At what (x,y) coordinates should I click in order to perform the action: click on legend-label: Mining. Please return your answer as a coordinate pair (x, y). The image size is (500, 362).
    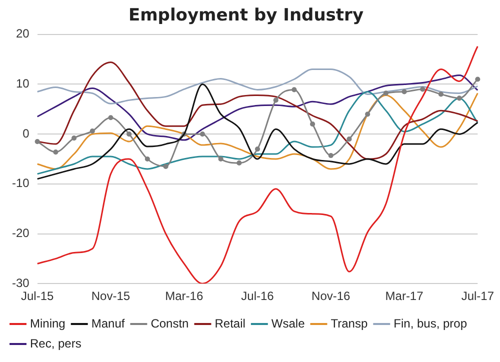
    Looking at the image, I should click on (48, 323).